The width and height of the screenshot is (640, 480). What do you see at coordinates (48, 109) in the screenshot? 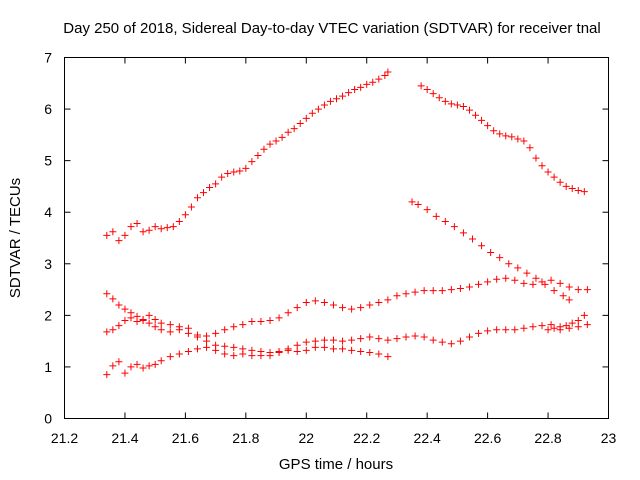
I see `y-tick-label: 6` at bounding box center [48, 109].